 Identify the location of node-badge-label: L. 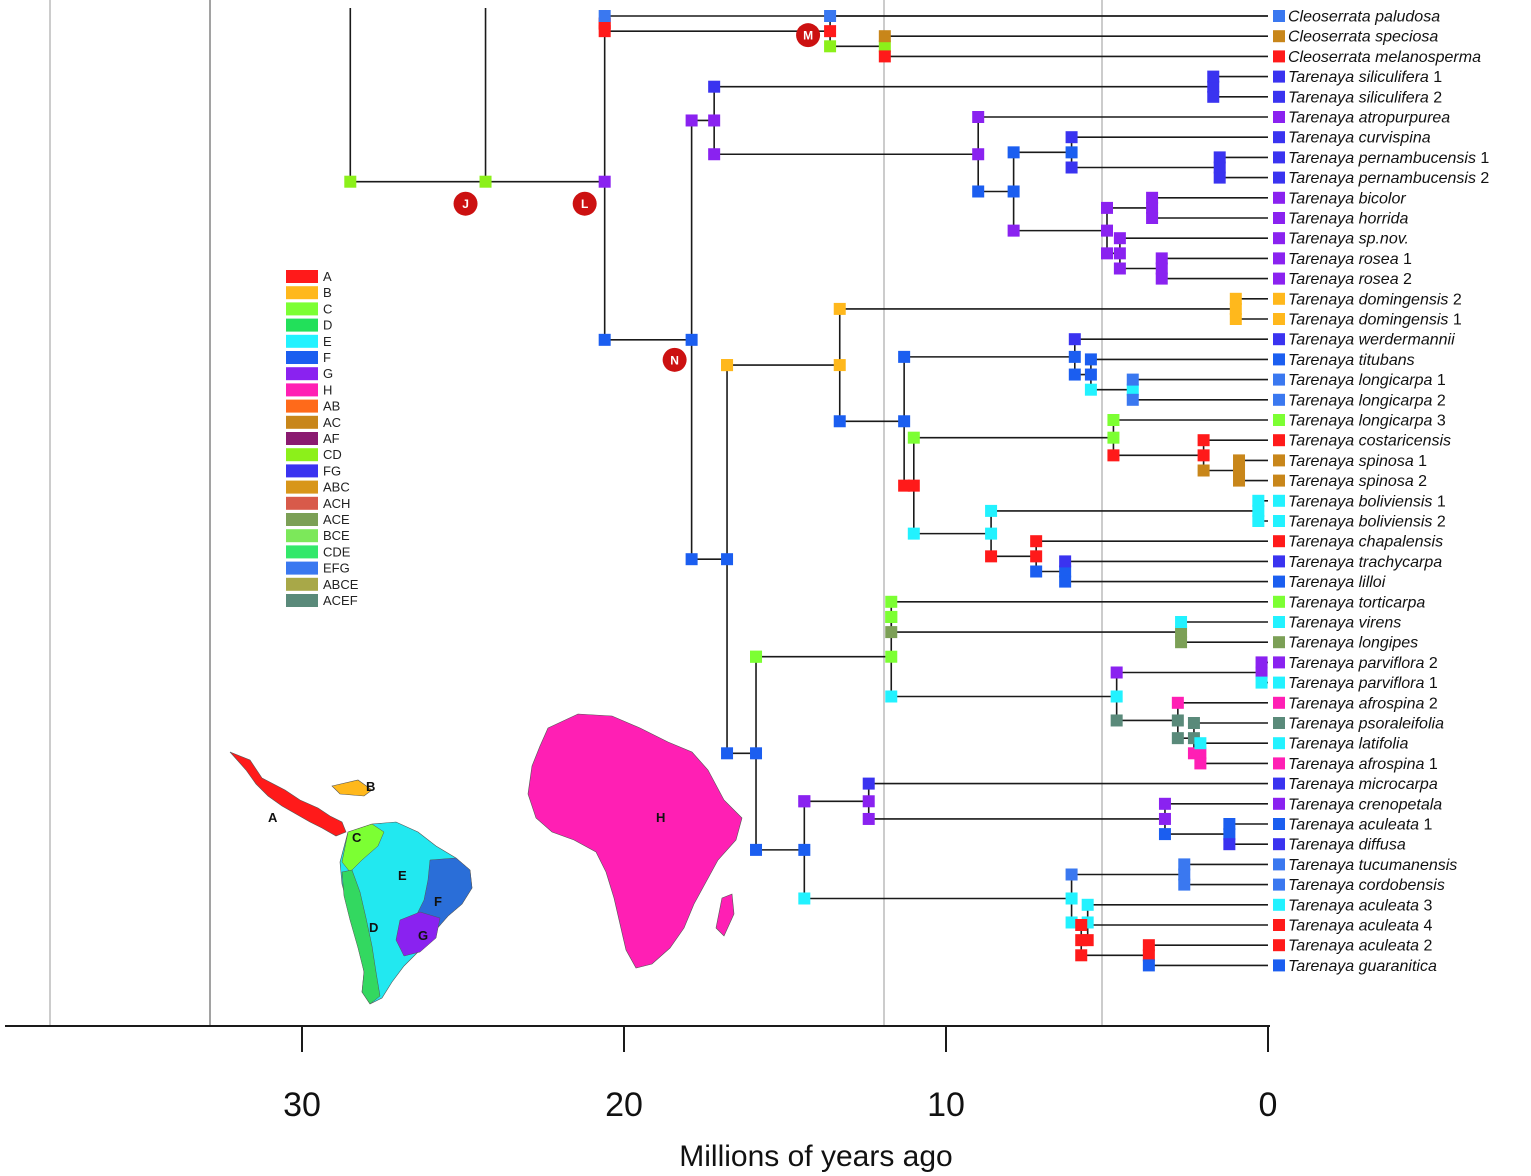
(584, 204).